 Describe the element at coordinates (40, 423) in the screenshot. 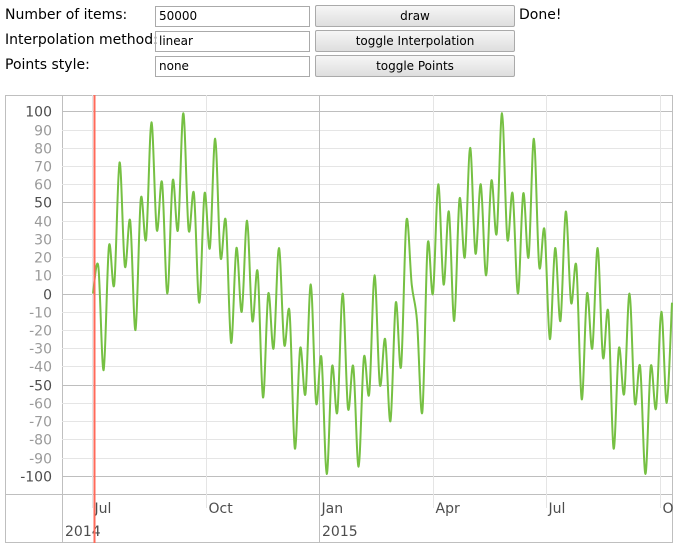

I see `y-tick-label: -70` at that location.